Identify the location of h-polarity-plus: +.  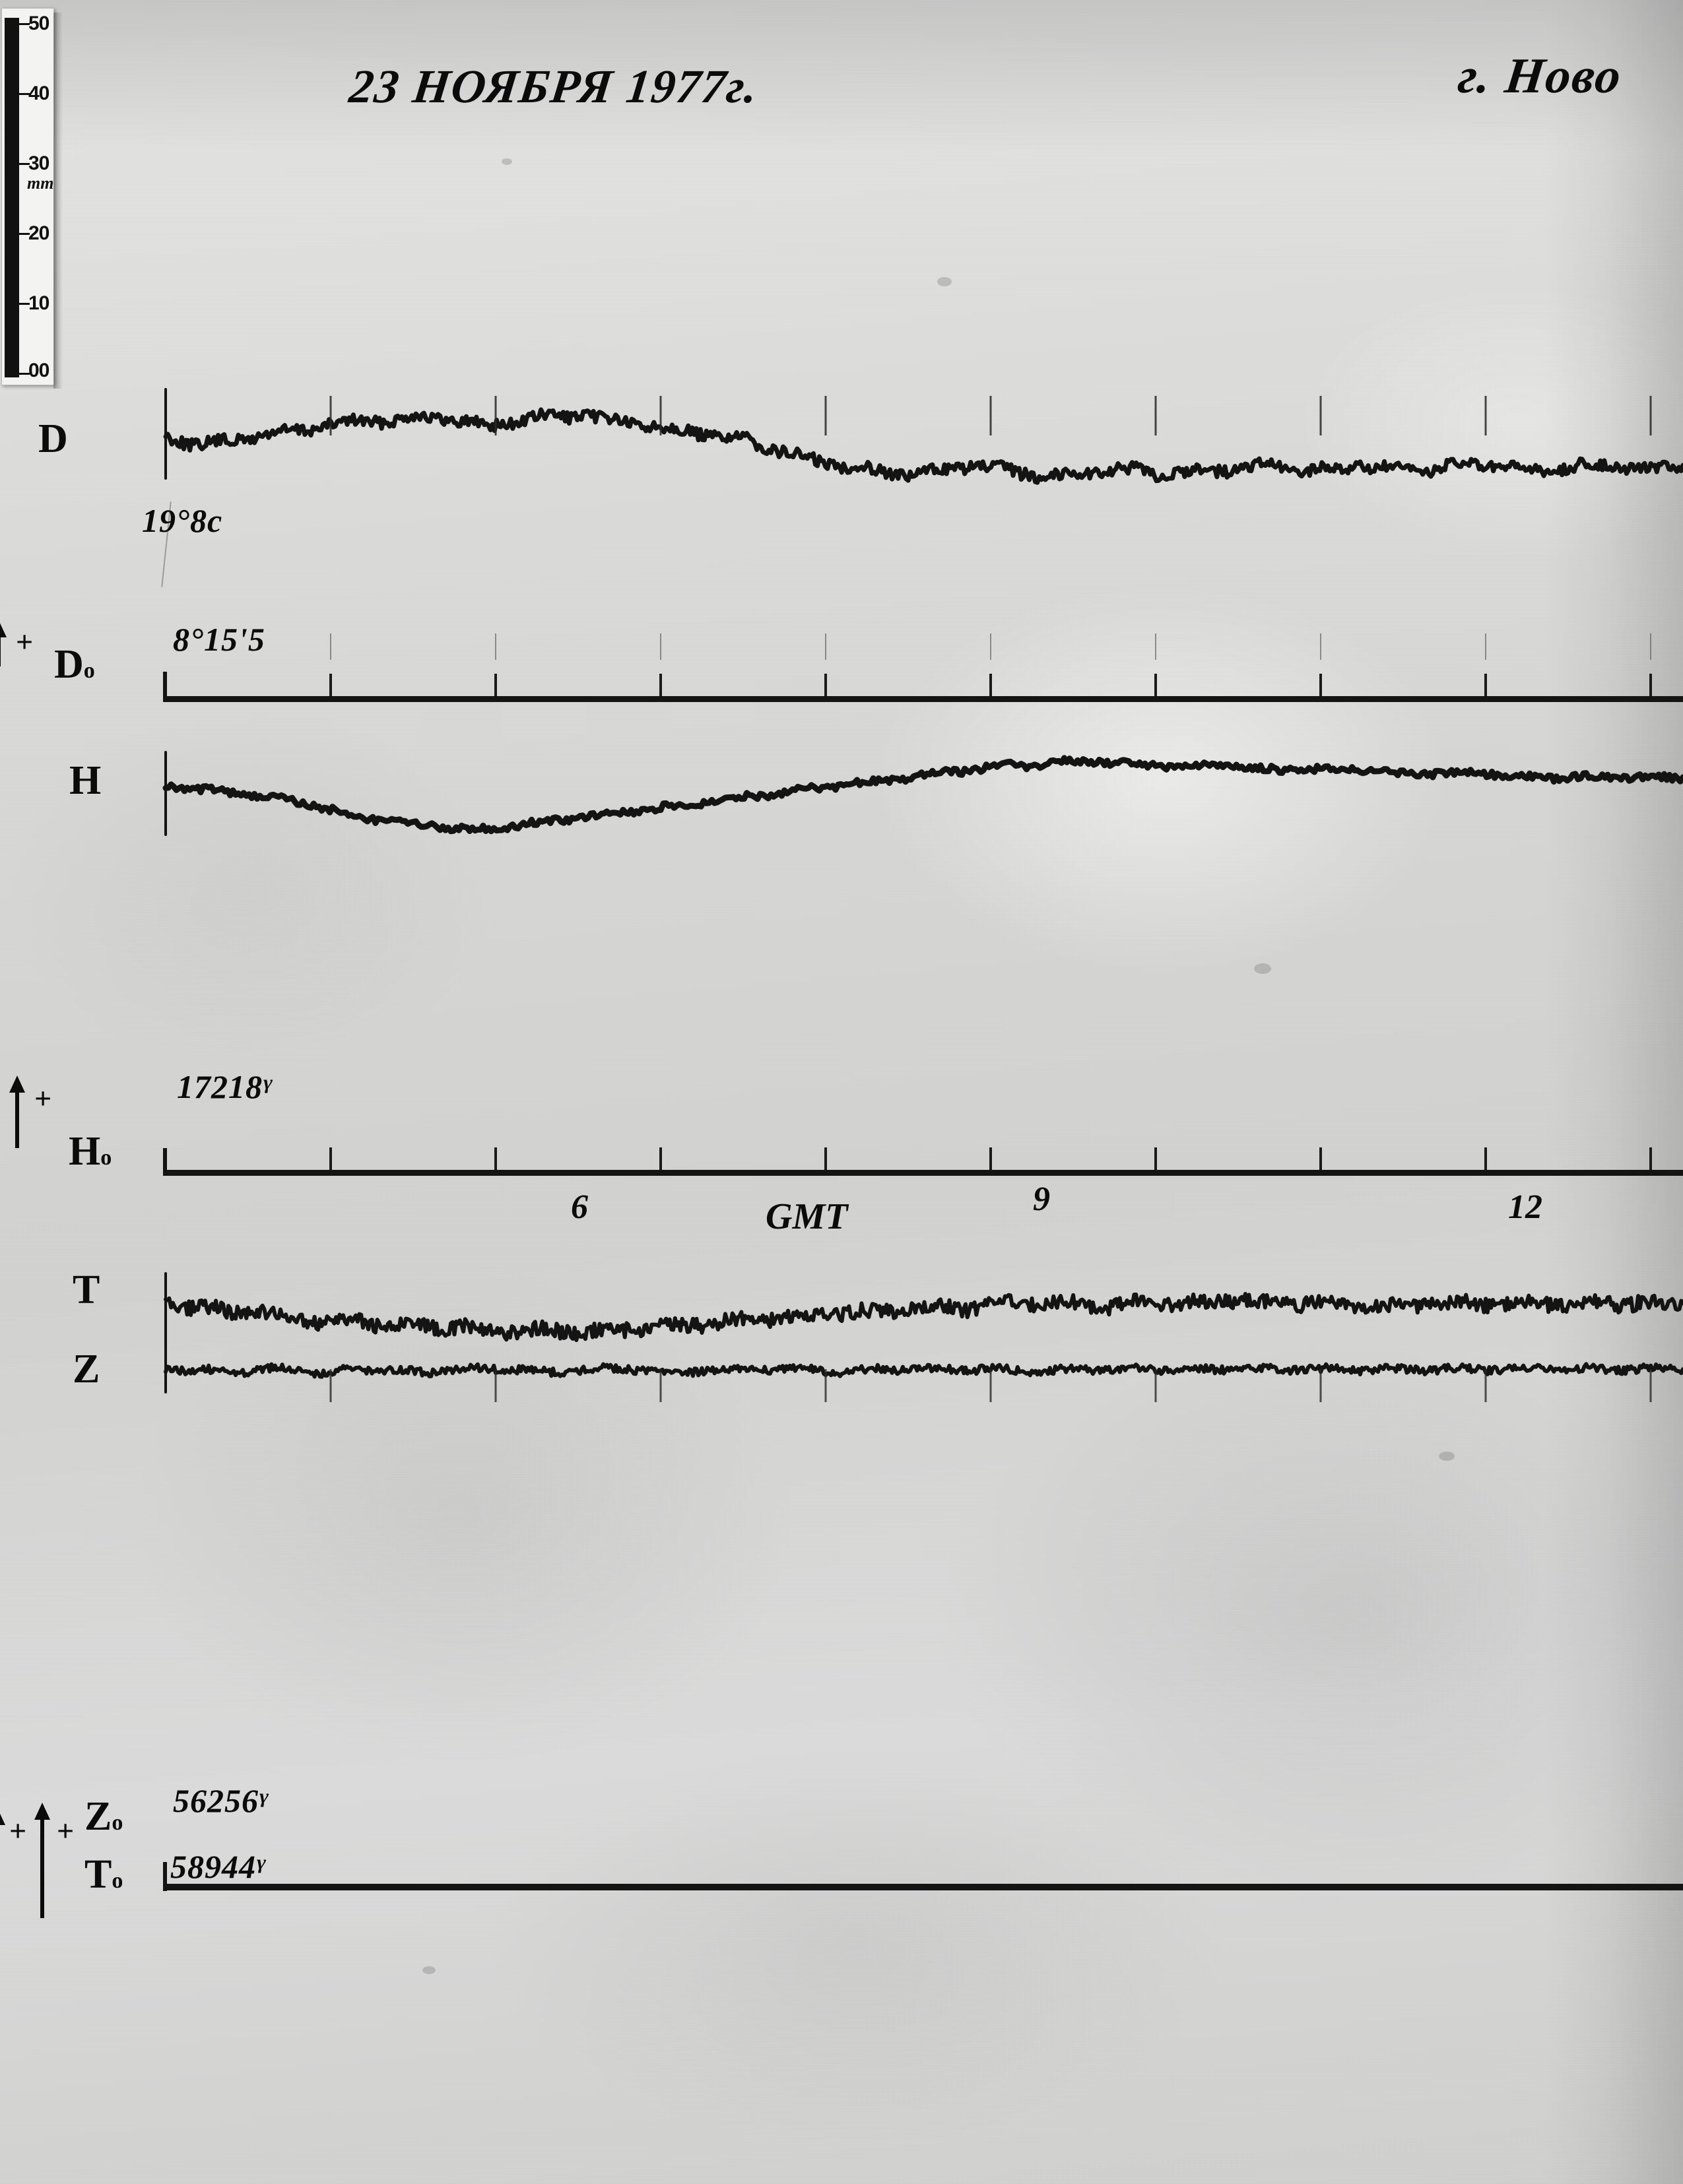
(43, 1098).